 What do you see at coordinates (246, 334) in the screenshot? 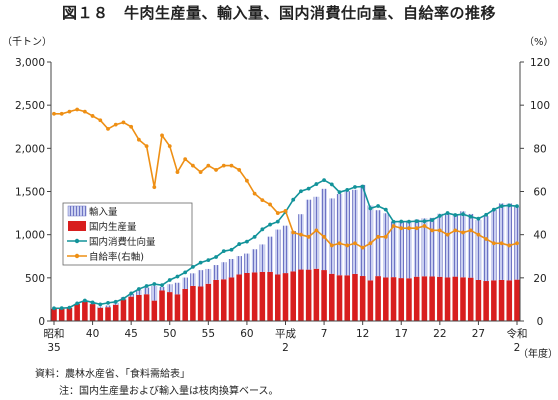
I see `x-tick-label: 60` at bounding box center [246, 334].